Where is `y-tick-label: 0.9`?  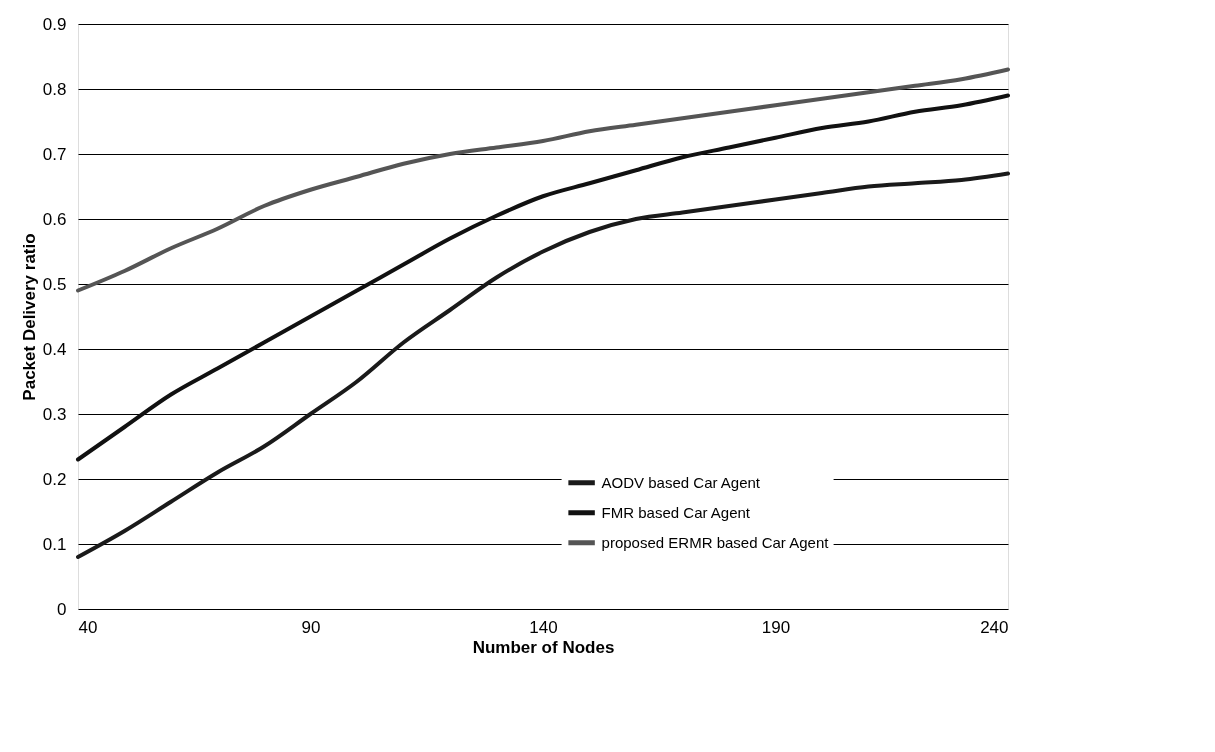 y-tick-label: 0.9 is located at coordinates (54, 24).